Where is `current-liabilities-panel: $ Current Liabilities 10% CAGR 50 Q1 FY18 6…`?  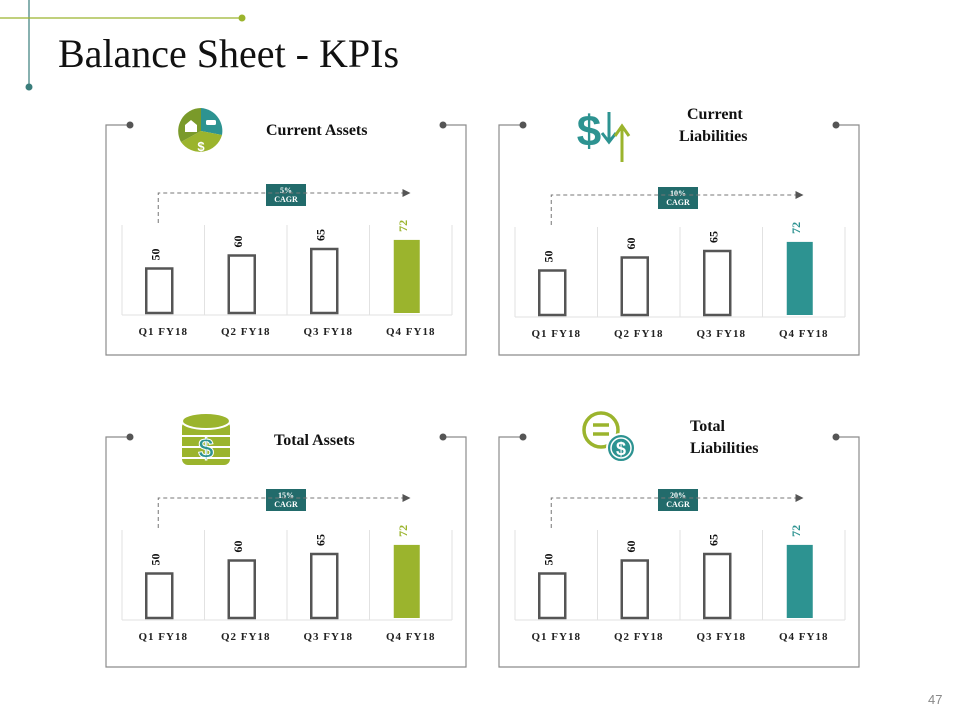 current-liabilities-panel: $ Current Liabilities 10% CAGR 50 Q1 FY18 6… is located at coordinates (679, 231).